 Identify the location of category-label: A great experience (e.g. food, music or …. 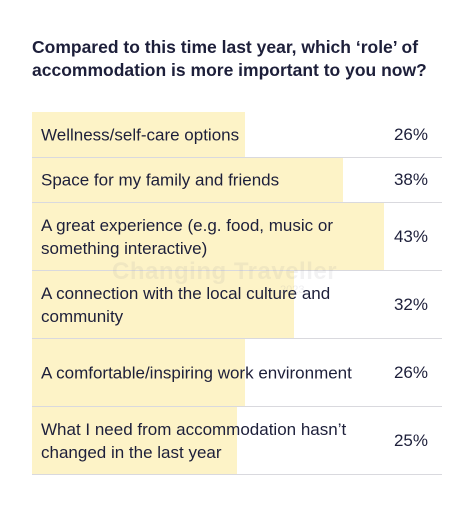
(187, 236).